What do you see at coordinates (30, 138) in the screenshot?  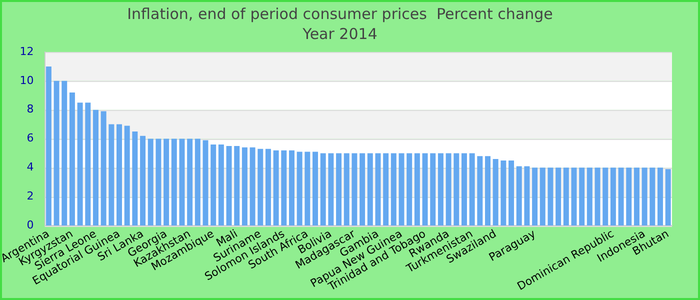 I see `y-tick-label: 6` at bounding box center [30, 138].